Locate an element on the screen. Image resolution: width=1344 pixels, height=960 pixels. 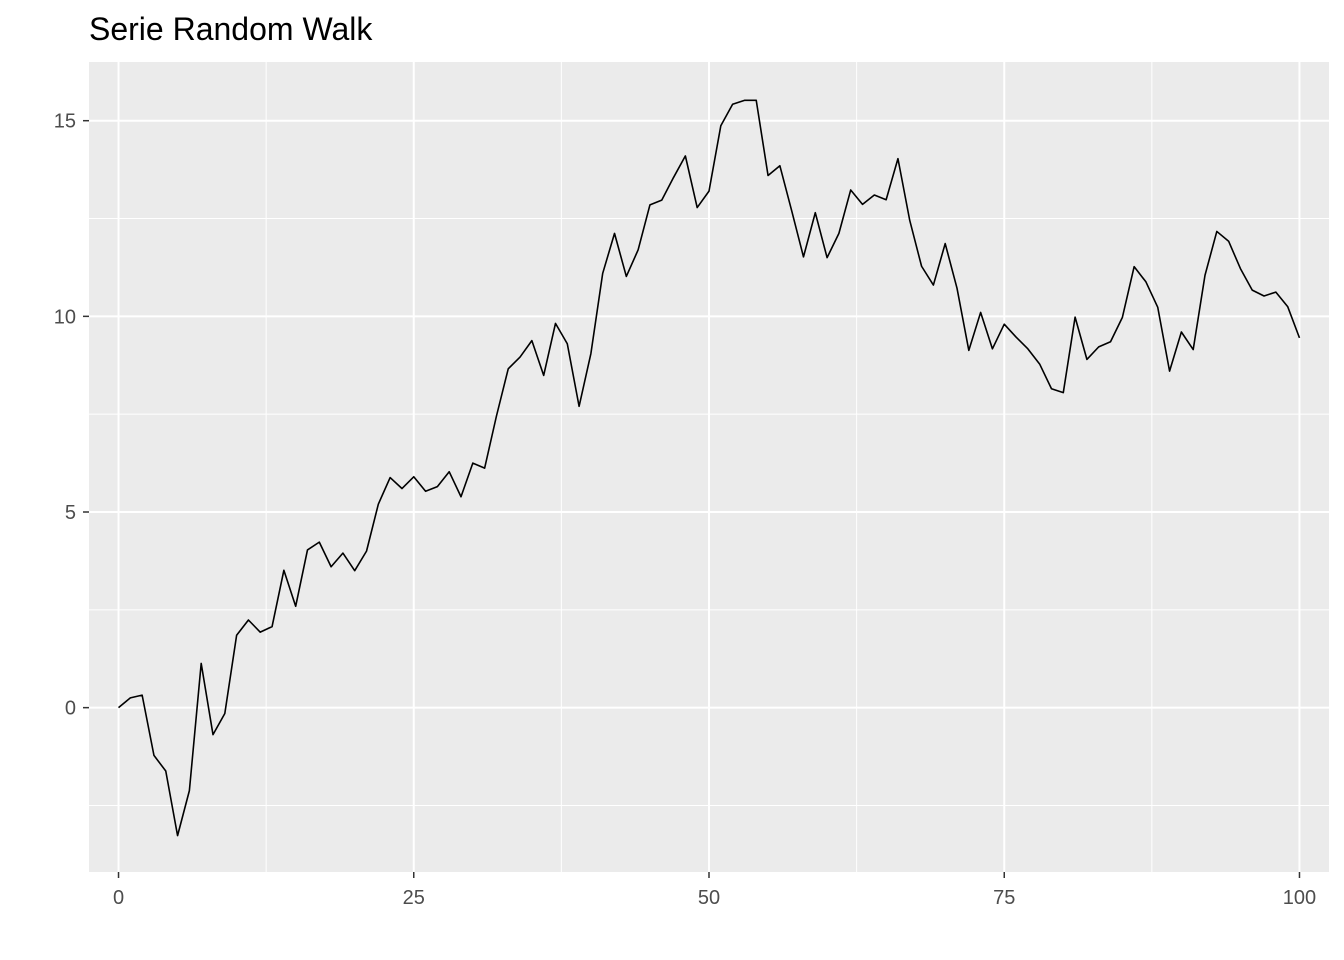
y-tick-label: 0 is located at coordinates (70, 709).